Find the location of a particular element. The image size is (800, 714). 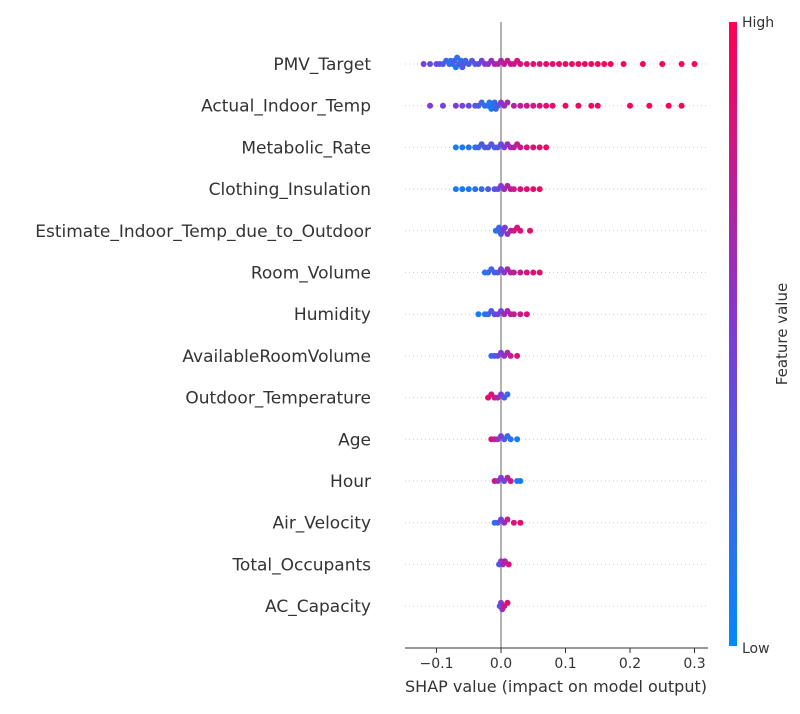

feature-label: Hour is located at coordinates (350, 482).